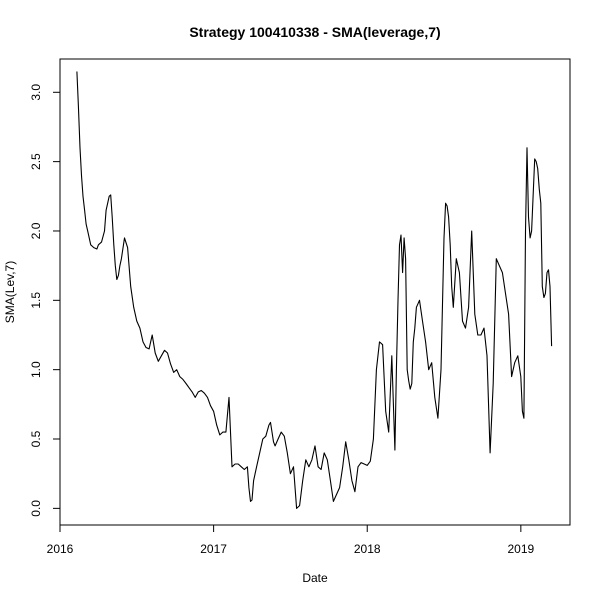  I want to click on x-tick-label: 2016, so click(60, 549).